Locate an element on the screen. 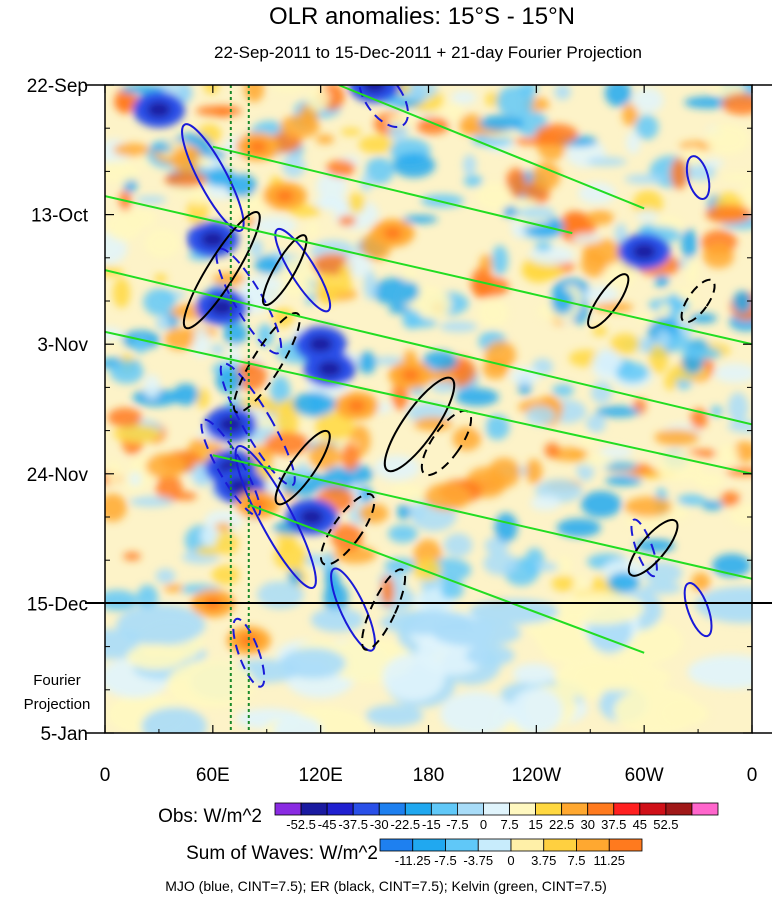  colorbar-level-label: -45 is located at coordinates (327, 824).